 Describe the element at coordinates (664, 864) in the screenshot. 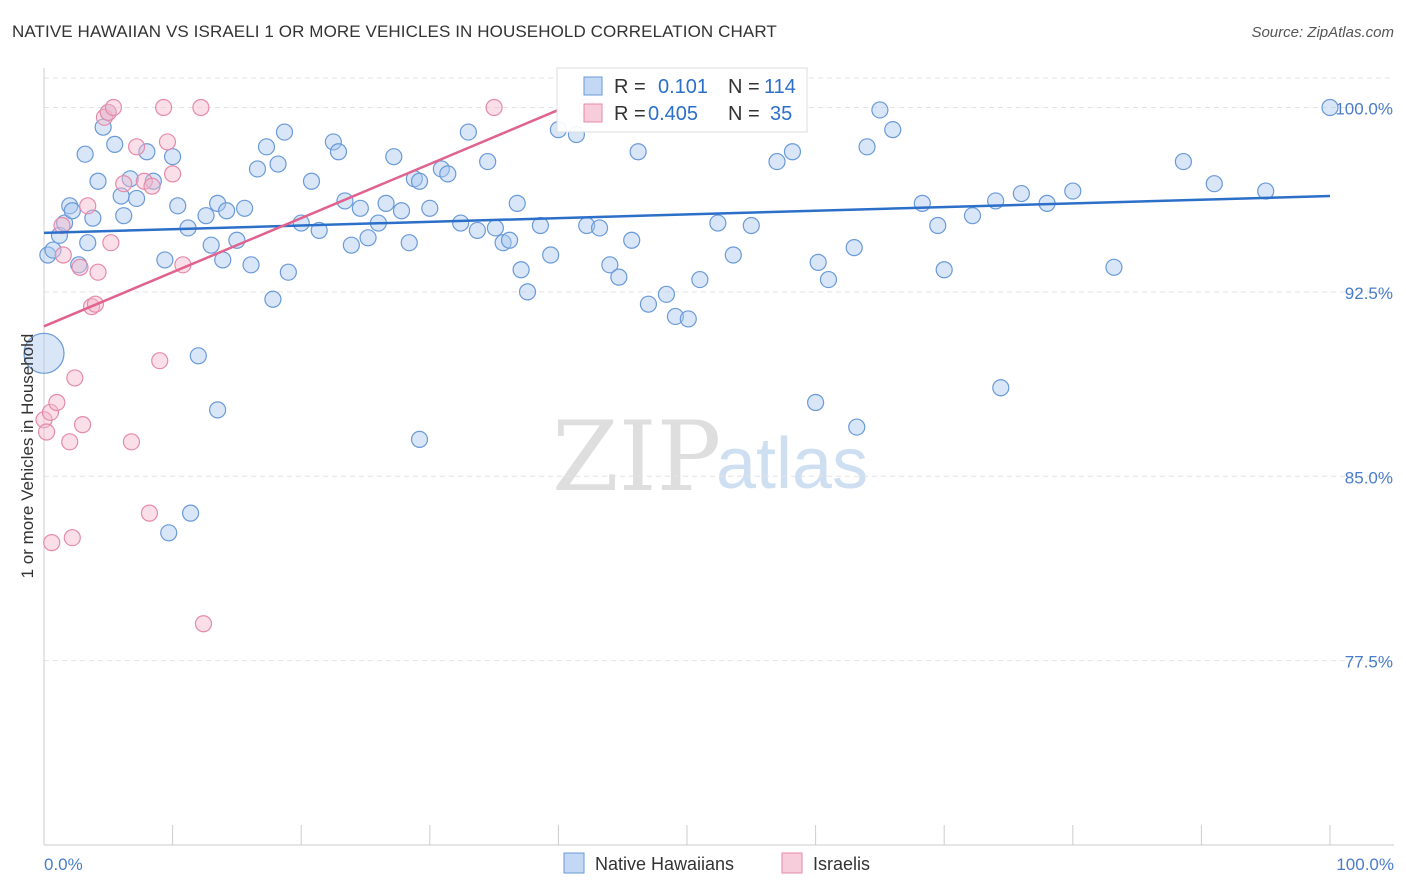

I see `legend-label-native-hawaiians: Native Hawaiians` at that location.